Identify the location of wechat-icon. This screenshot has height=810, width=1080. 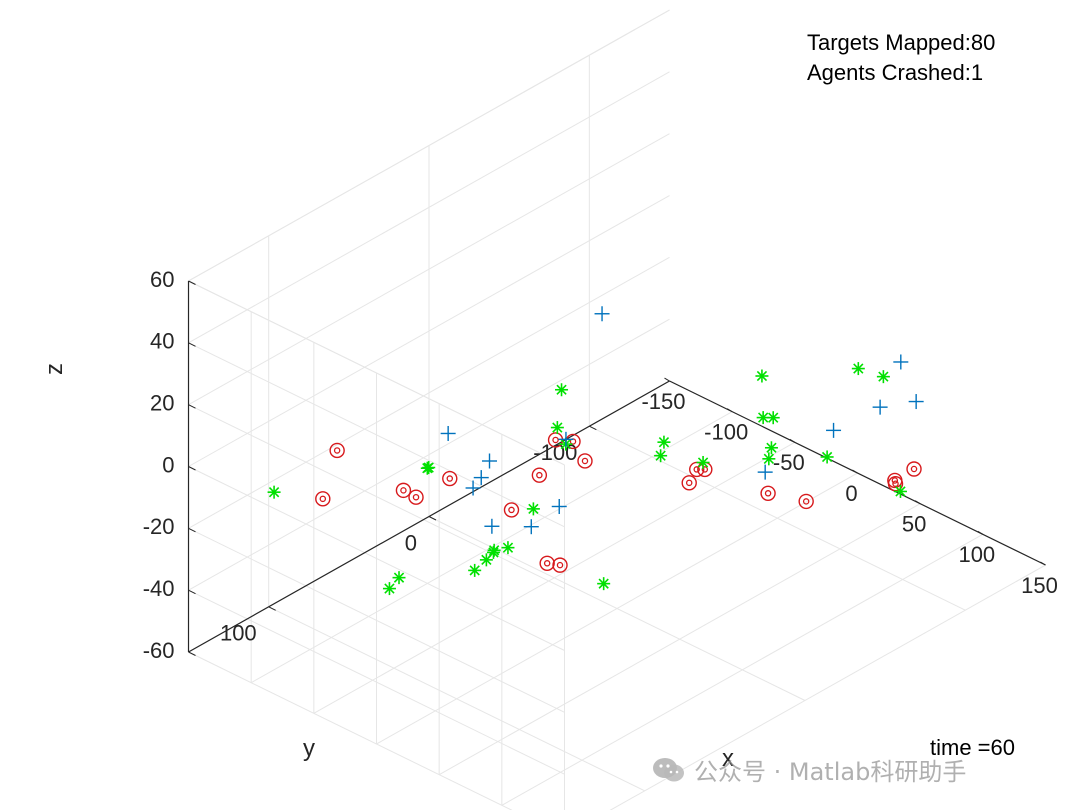
(668, 769).